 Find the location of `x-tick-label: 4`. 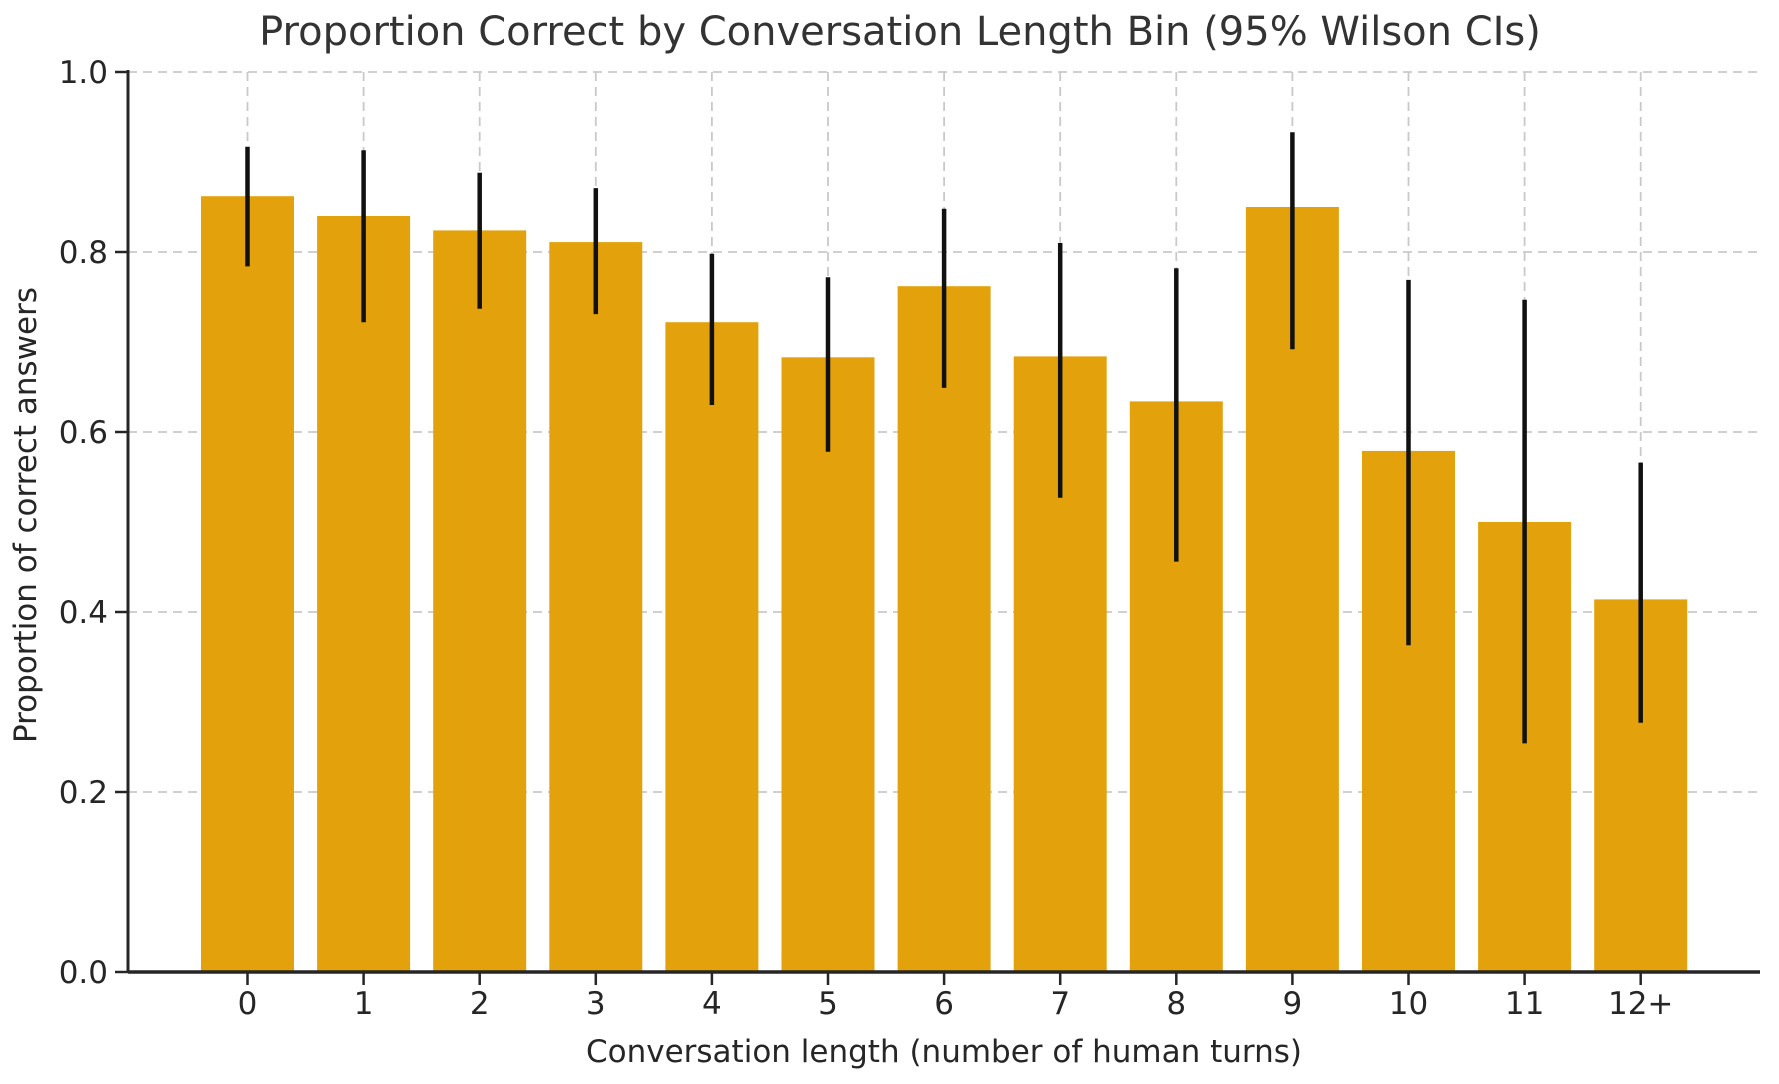

x-tick-label: 4 is located at coordinates (712, 1004).